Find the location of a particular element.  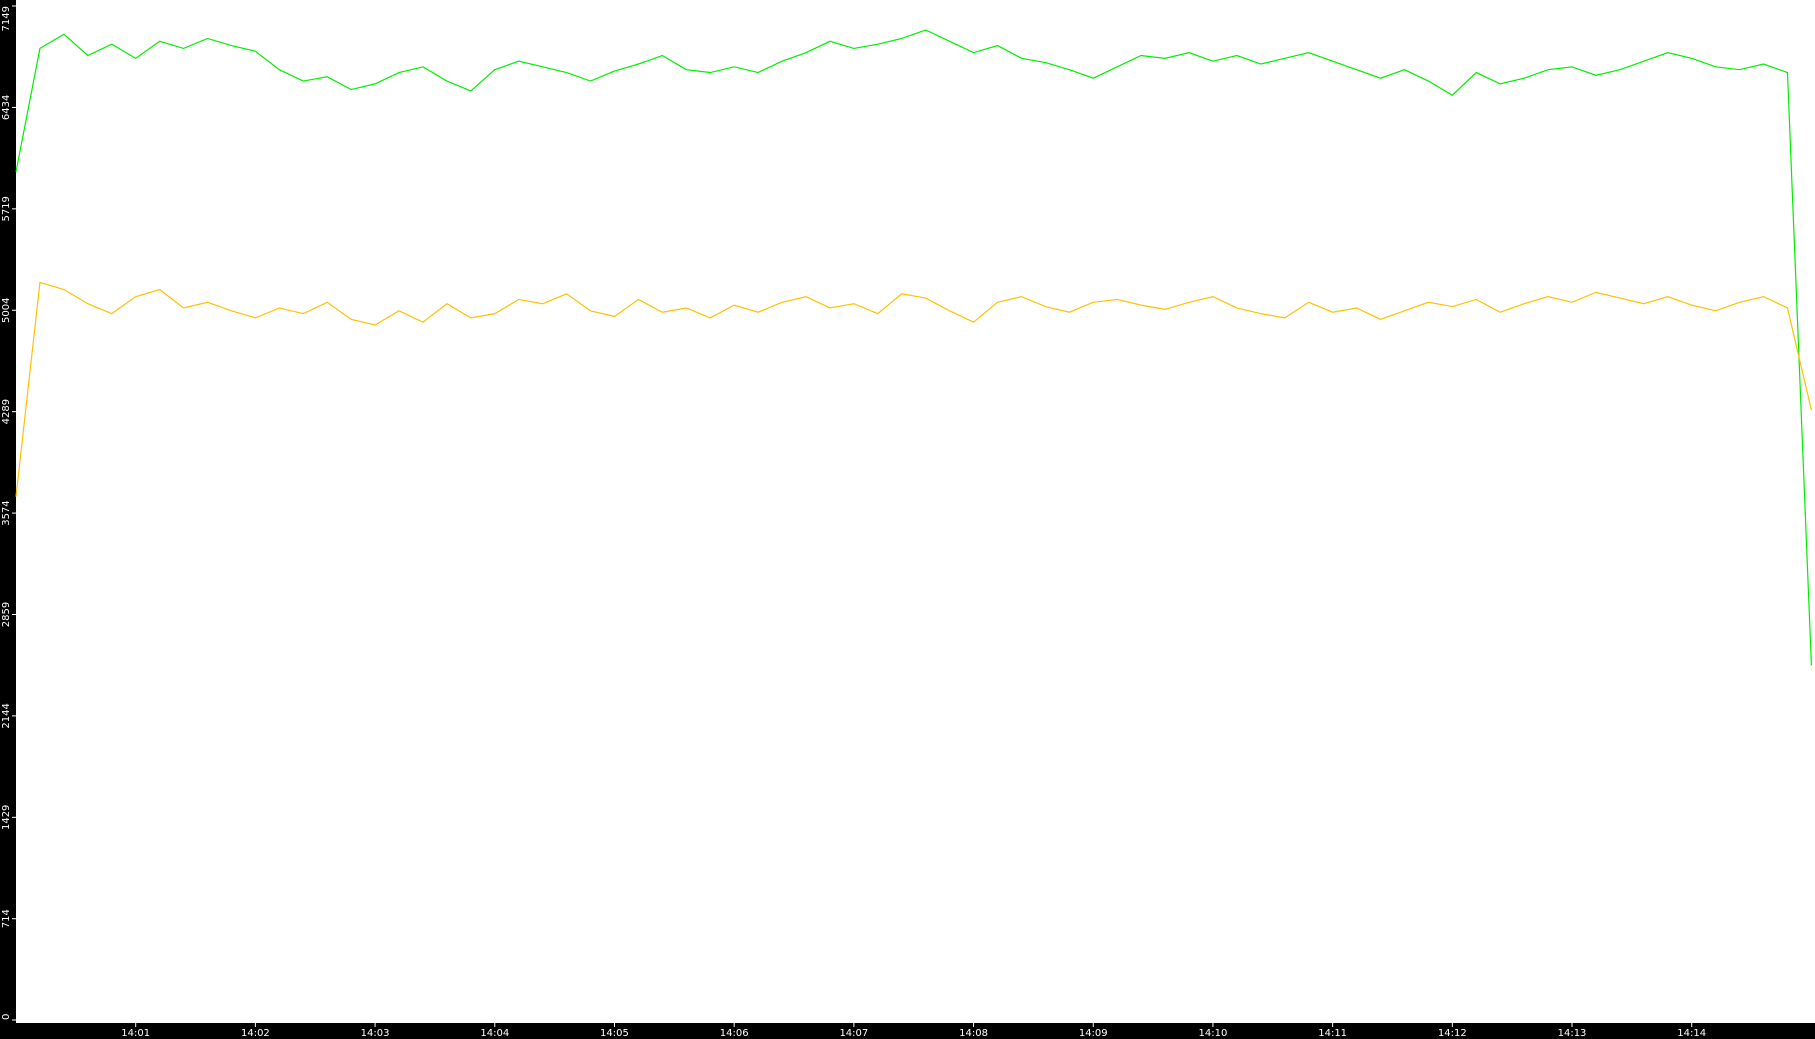

x-tick-label: 14:12 is located at coordinates (1452, 1033).